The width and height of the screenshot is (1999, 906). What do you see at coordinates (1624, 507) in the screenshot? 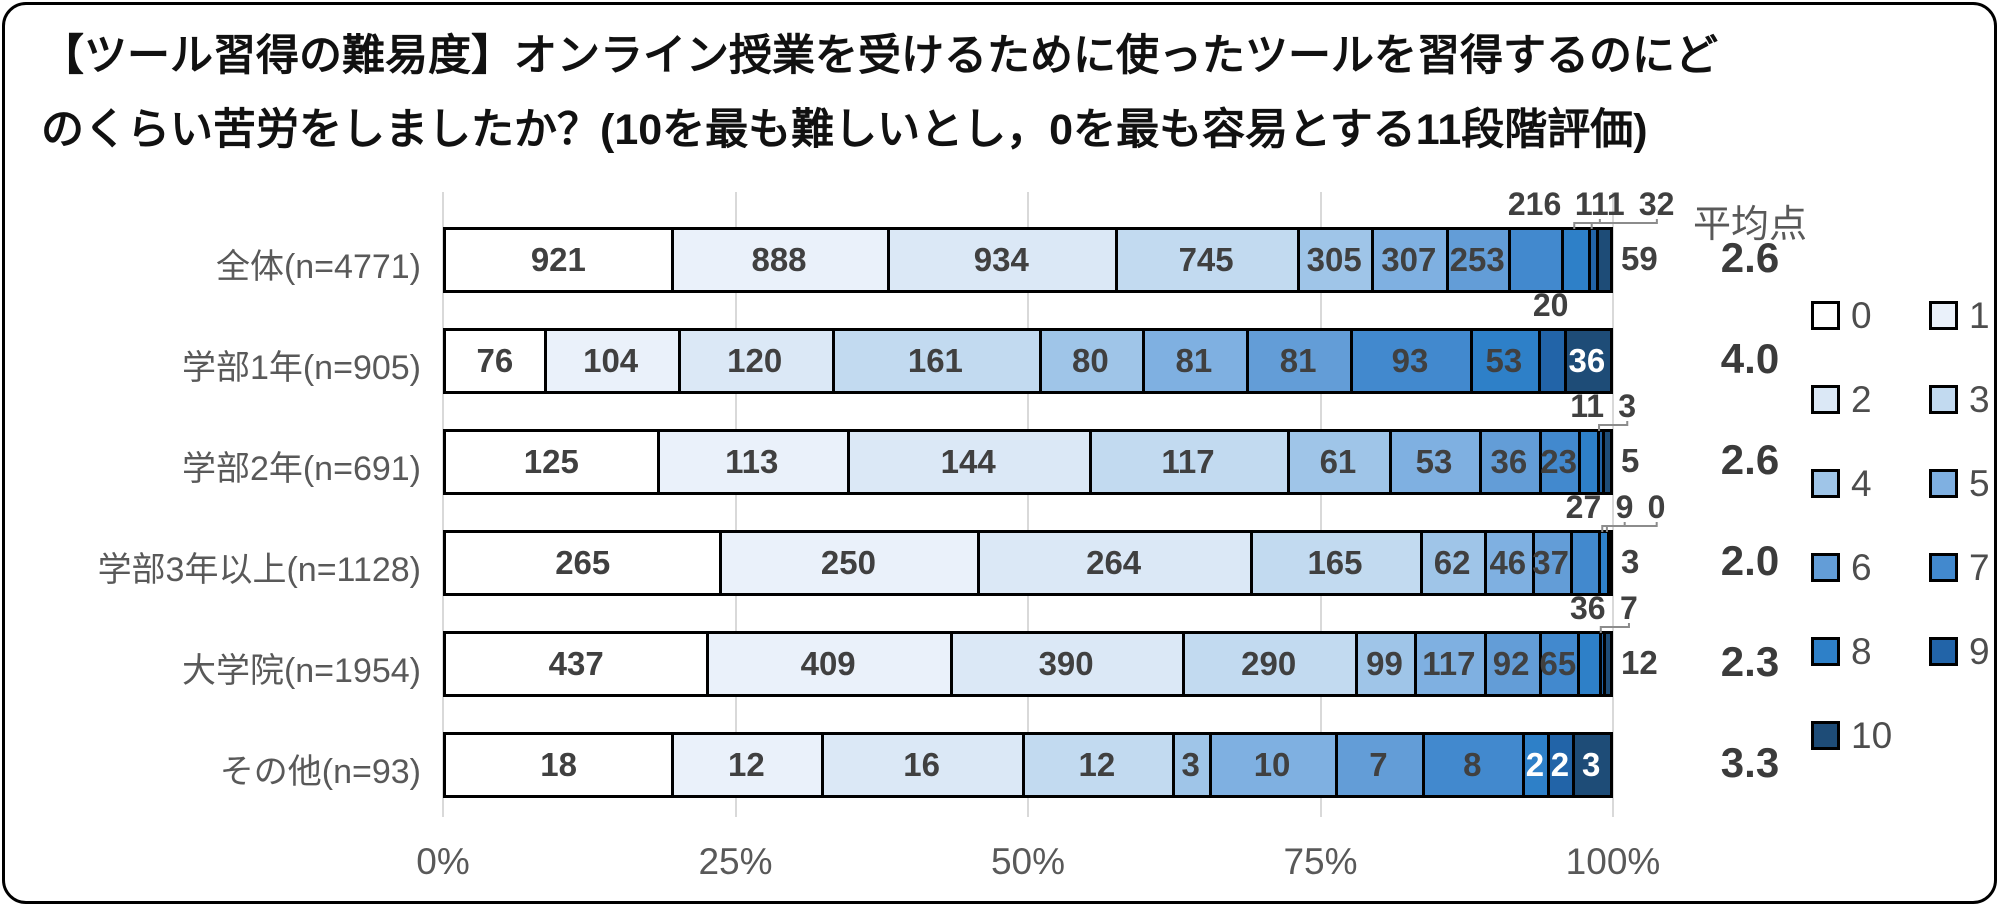
I see `callout-label: 9` at bounding box center [1624, 507].